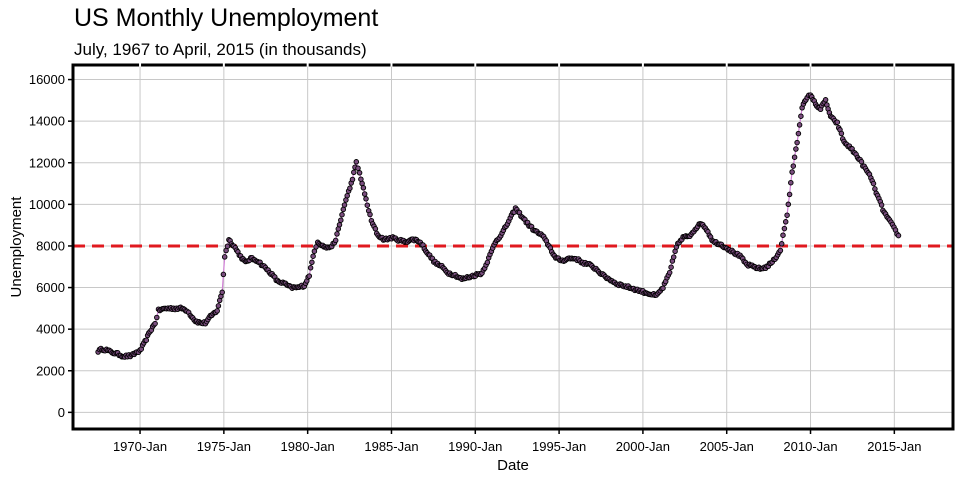 Image resolution: width=960 pixels, height=480 pixels. Describe the element at coordinates (220, 49) in the screenshot. I see `chart-subtitle: July, 1967 to April, 2015 (in thousands)` at that location.